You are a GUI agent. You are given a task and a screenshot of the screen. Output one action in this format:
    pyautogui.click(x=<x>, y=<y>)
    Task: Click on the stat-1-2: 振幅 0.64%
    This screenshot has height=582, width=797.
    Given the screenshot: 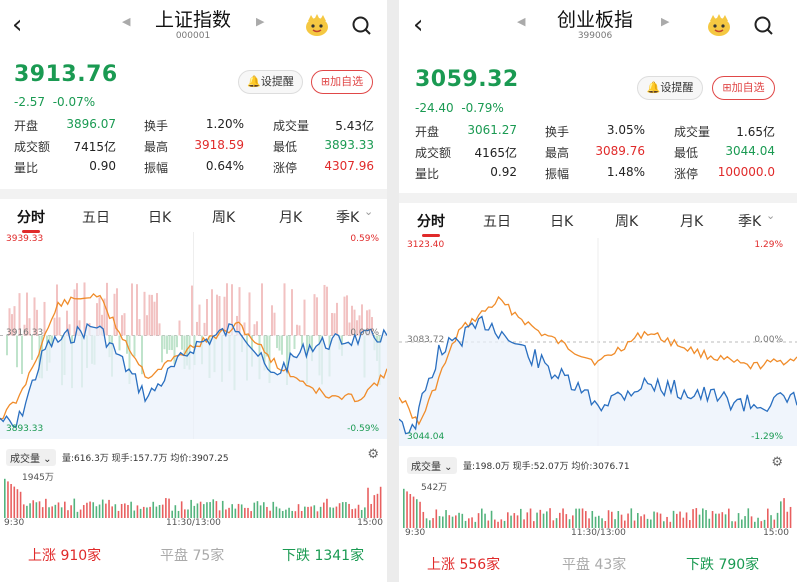 What is the action you would take?
    pyautogui.click(x=194, y=167)
    